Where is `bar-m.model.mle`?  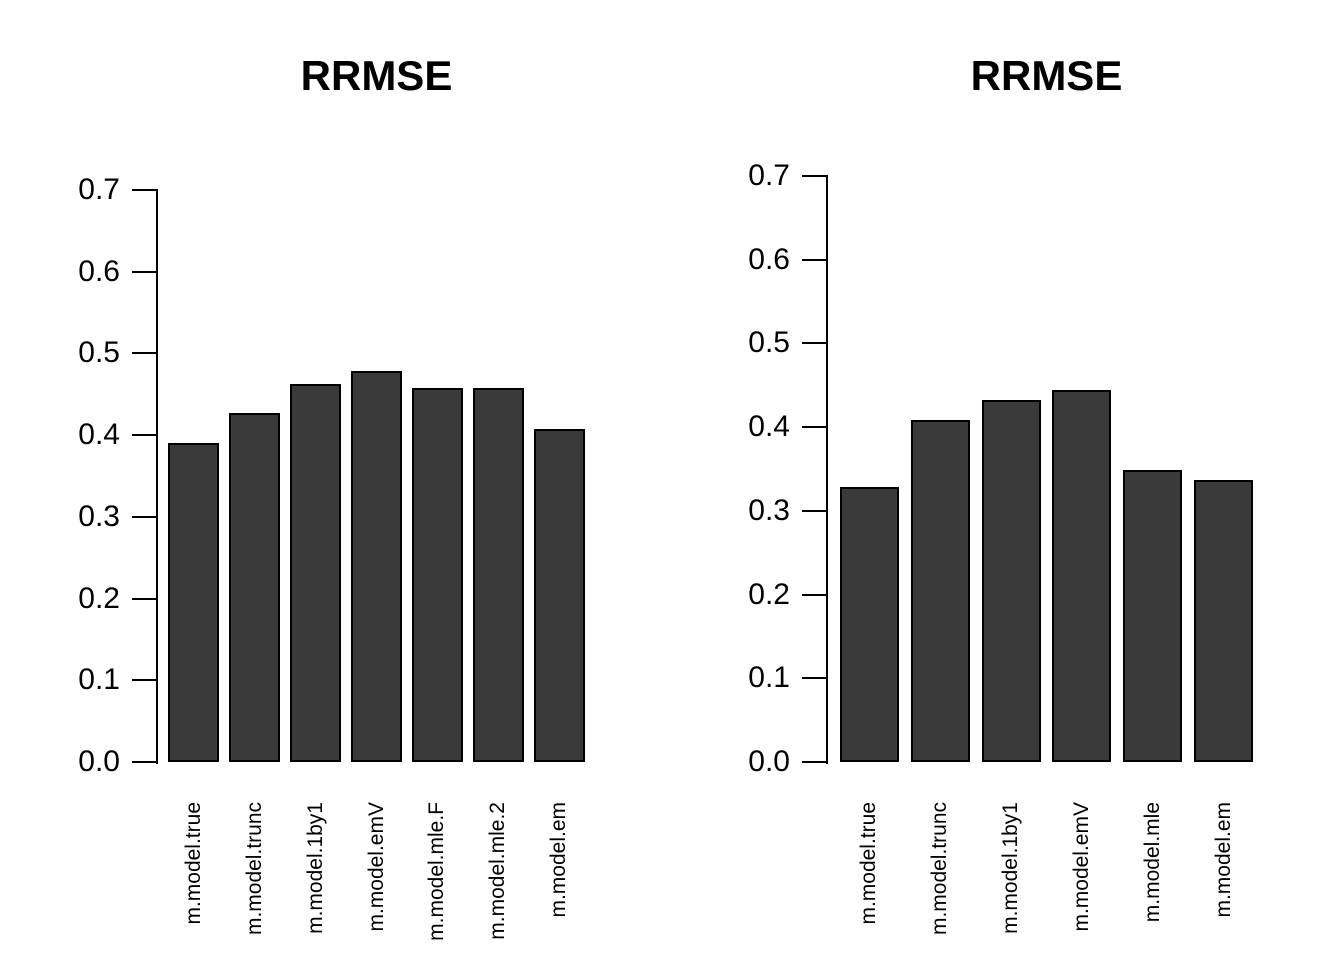
bar-m.model.mle is located at coordinates (1153, 615).